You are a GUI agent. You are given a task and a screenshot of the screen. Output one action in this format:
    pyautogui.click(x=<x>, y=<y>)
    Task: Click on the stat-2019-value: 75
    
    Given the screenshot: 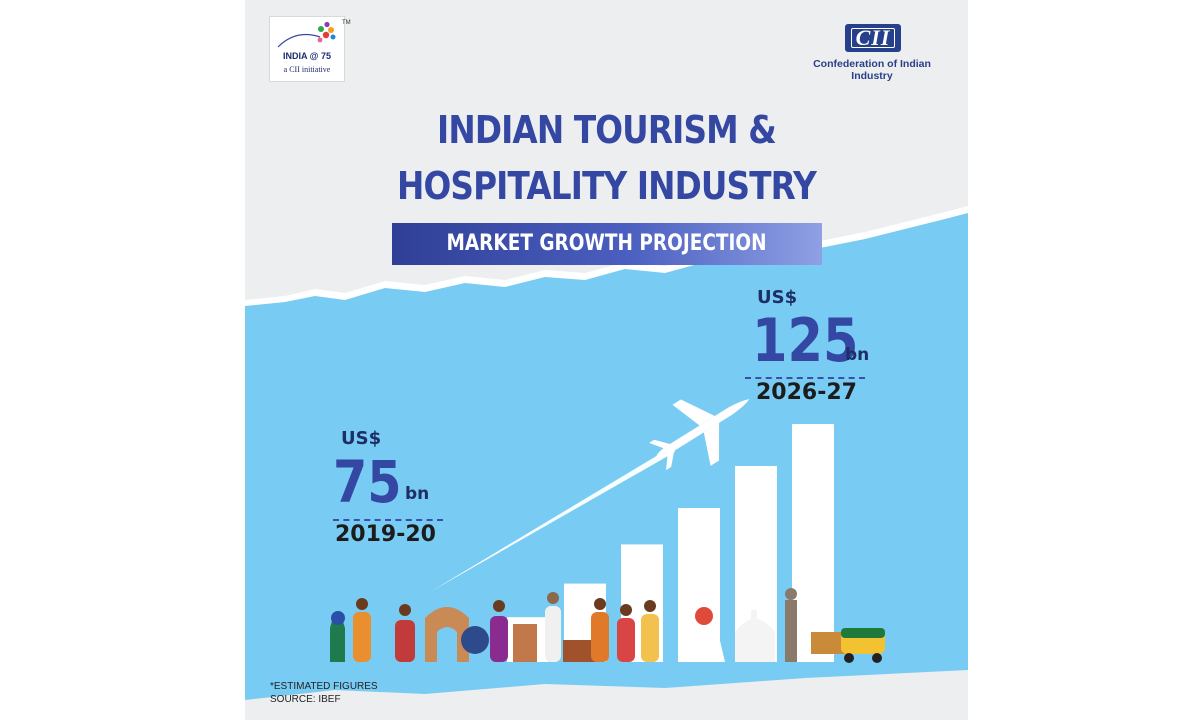 What is the action you would take?
    pyautogui.click(x=367, y=482)
    